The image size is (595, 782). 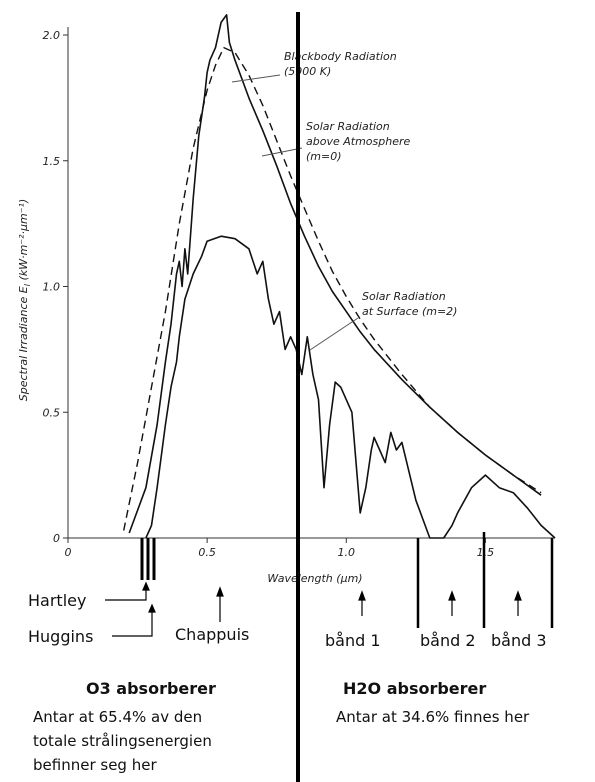 I want to click on annotation-solar-above-line3: (m=0), so click(x=324, y=156).